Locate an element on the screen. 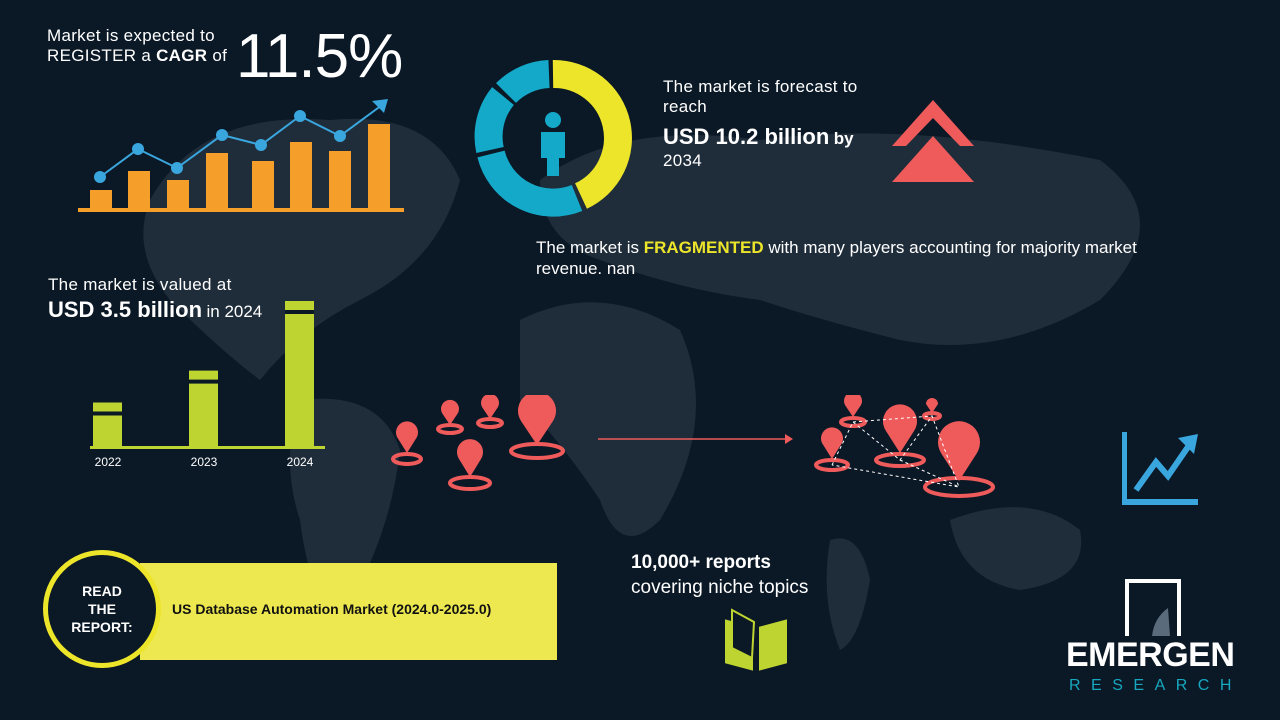 The image size is (1280, 720). bar-2024 is located at coordinates (299, 373).